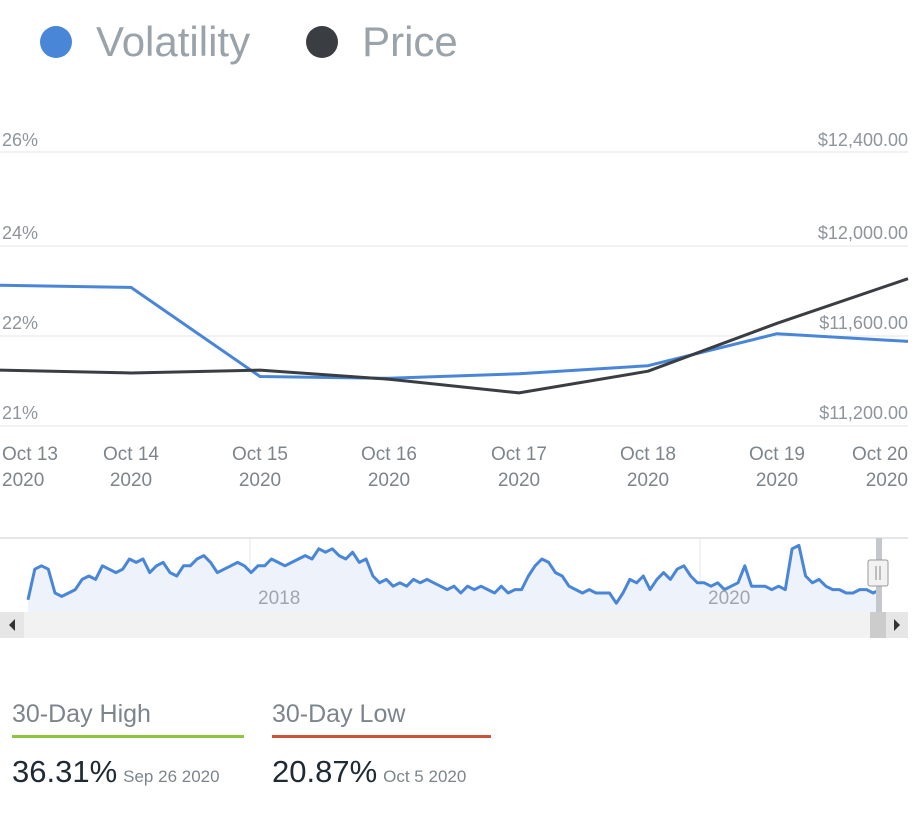 This screenshot has width=924, height=818. Describe the element at coordinates (878, 573) in the screenshot. I see `navigator-handle` at that location.